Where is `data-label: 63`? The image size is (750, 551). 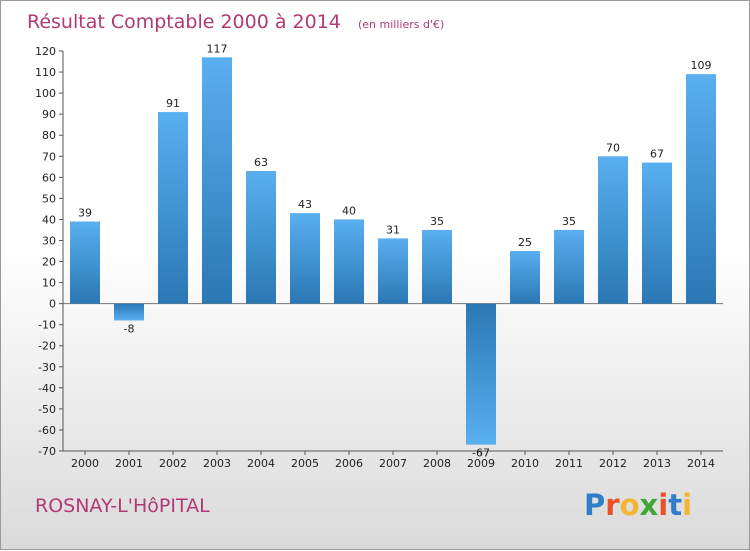
data-label: 63 is located at coordinates (261, 162).